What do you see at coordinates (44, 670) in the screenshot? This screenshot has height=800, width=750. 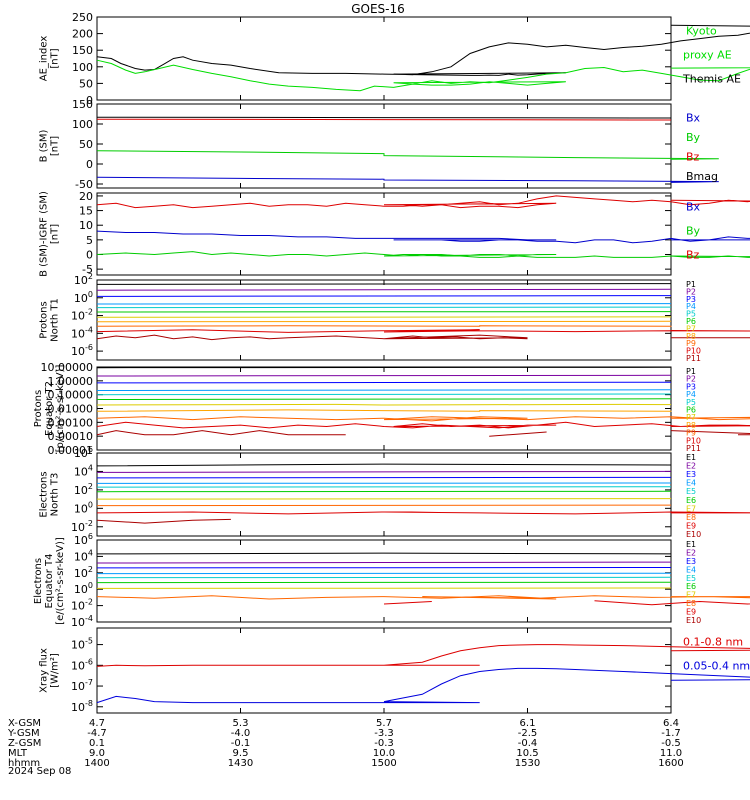 I see `y-axis-label: Xray flux` at bounding box center [44, 670].